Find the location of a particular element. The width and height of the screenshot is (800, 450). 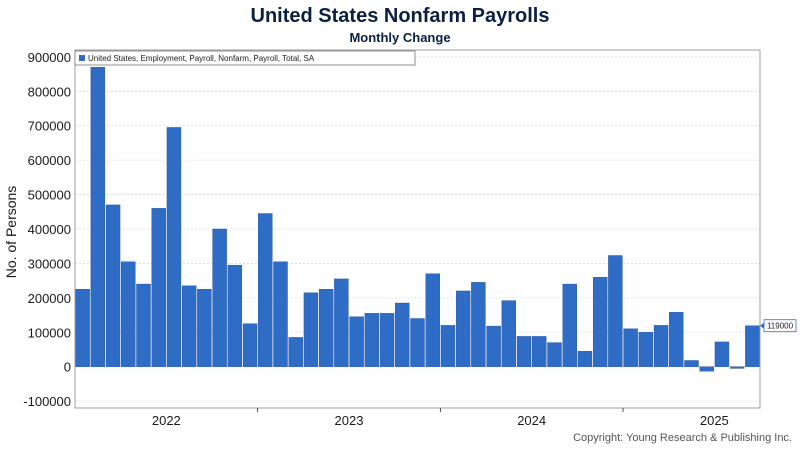

x-tick-label: 2022 is located at coordinates (166, 420).